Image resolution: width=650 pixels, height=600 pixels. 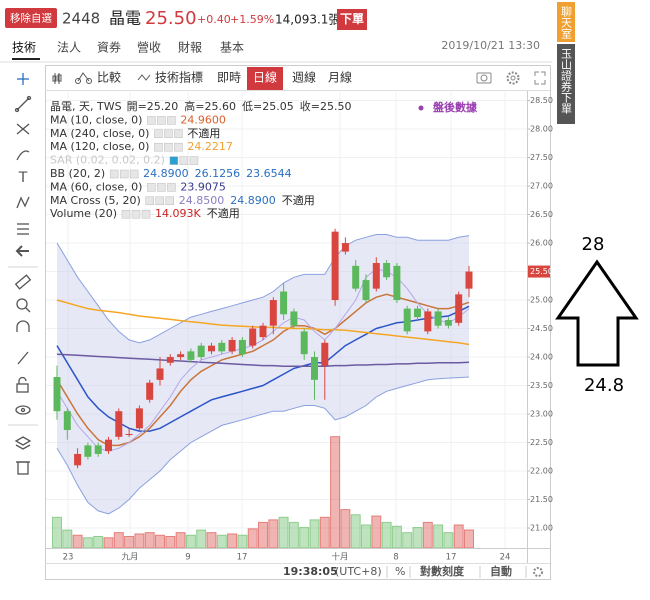 I want to click on order-button: 下單, so click(x=352, y=19).